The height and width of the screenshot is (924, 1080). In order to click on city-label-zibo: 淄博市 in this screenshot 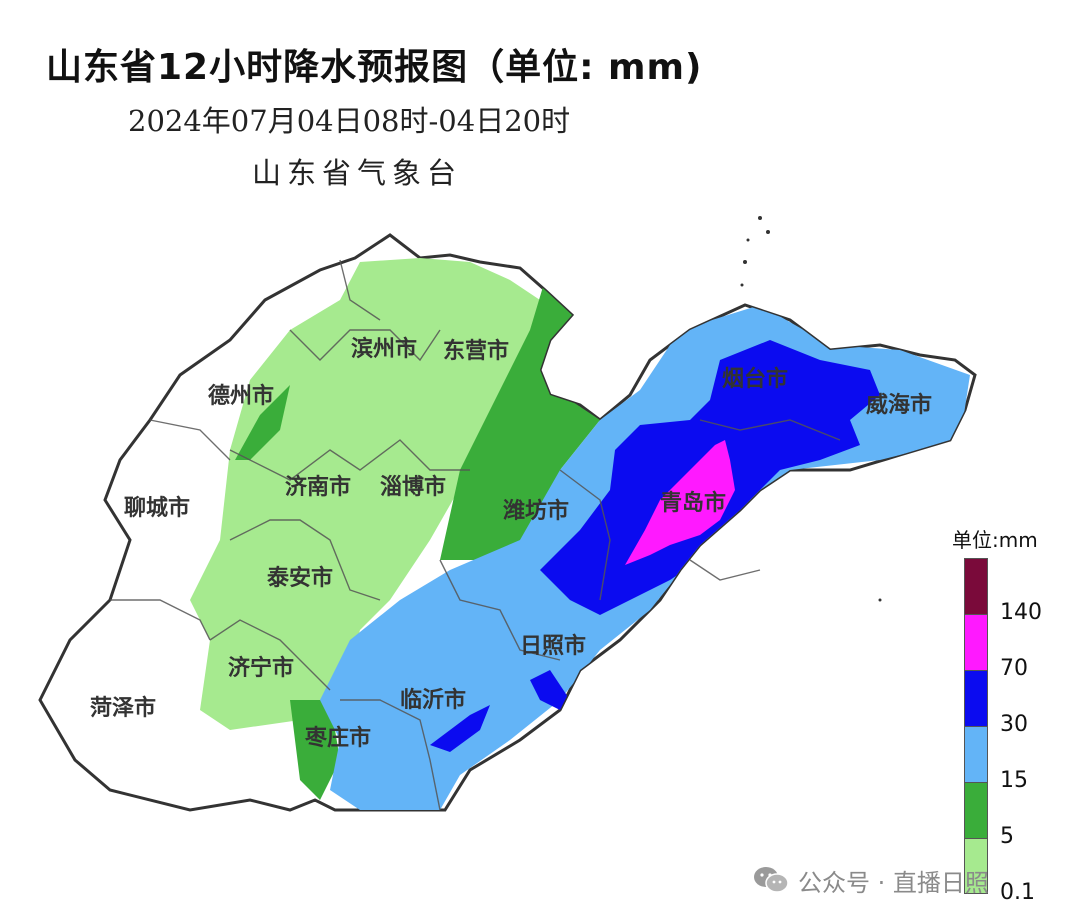, I will do `click(413, 487)`.